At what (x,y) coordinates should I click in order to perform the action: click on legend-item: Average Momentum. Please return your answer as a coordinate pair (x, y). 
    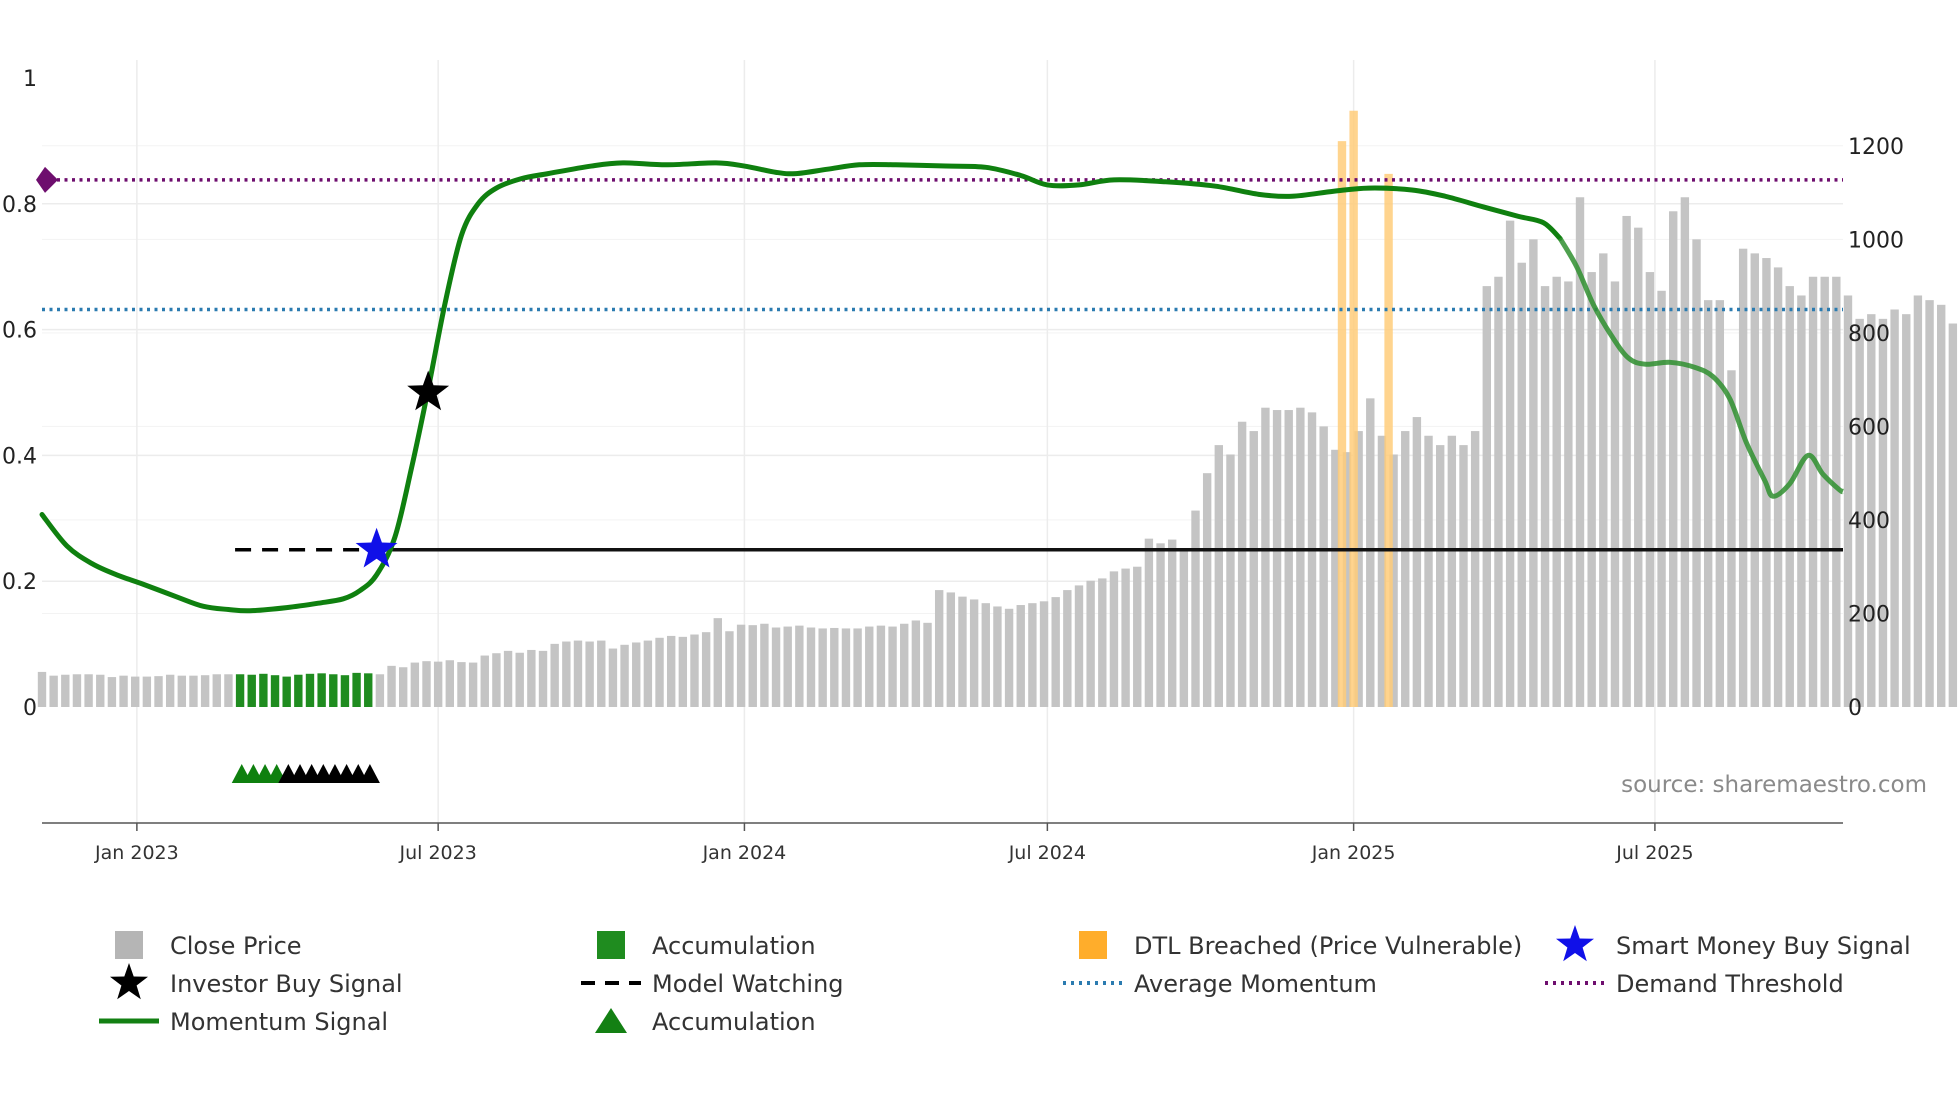
    Looking at the image, I should click on (1220, 984).